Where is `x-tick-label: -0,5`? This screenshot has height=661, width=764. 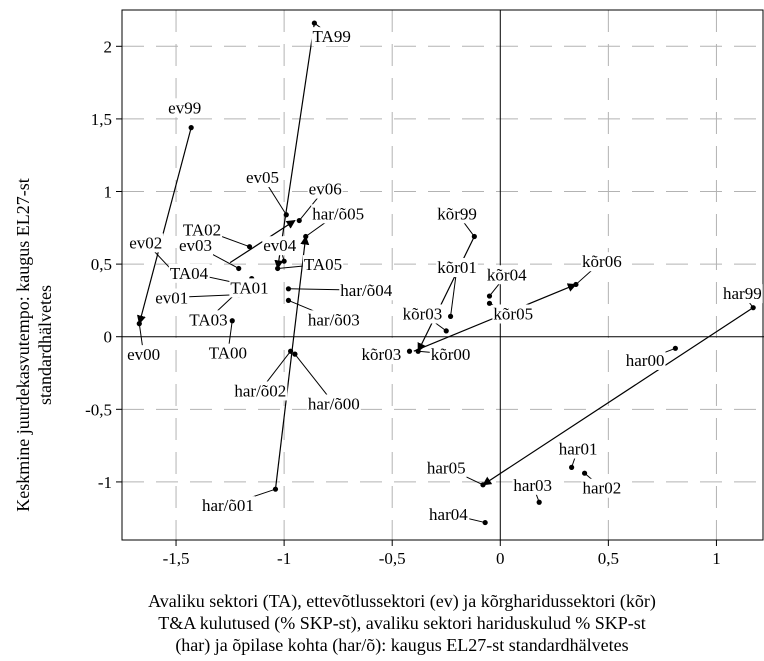
x-tick-label: -0,5 is located at coordinates (392, 558).